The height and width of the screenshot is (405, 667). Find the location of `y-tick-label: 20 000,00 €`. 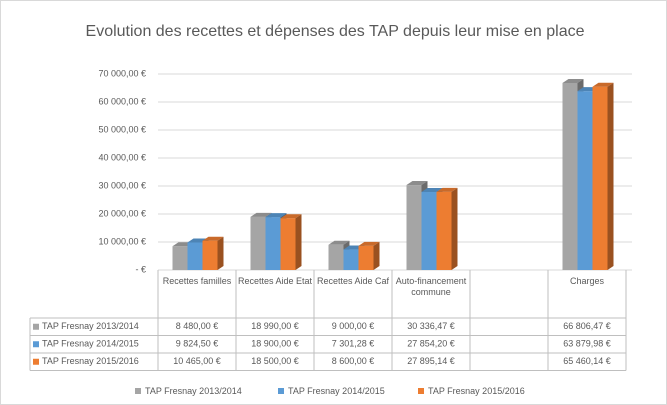

y-tick-label: 20 000,00 € is located at coordinates (122, 213).